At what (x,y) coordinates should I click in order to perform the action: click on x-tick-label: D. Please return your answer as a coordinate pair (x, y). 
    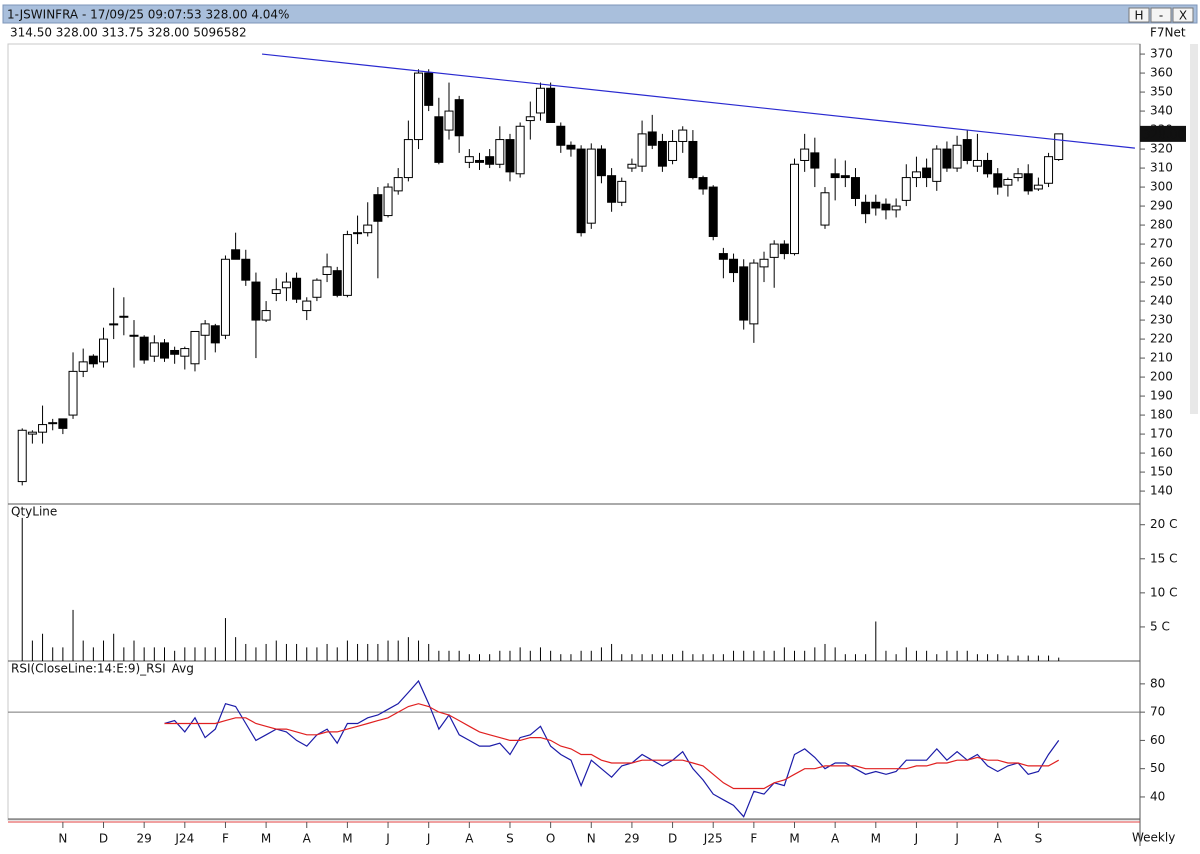
    Looking at the image, I should click on (103, 839).